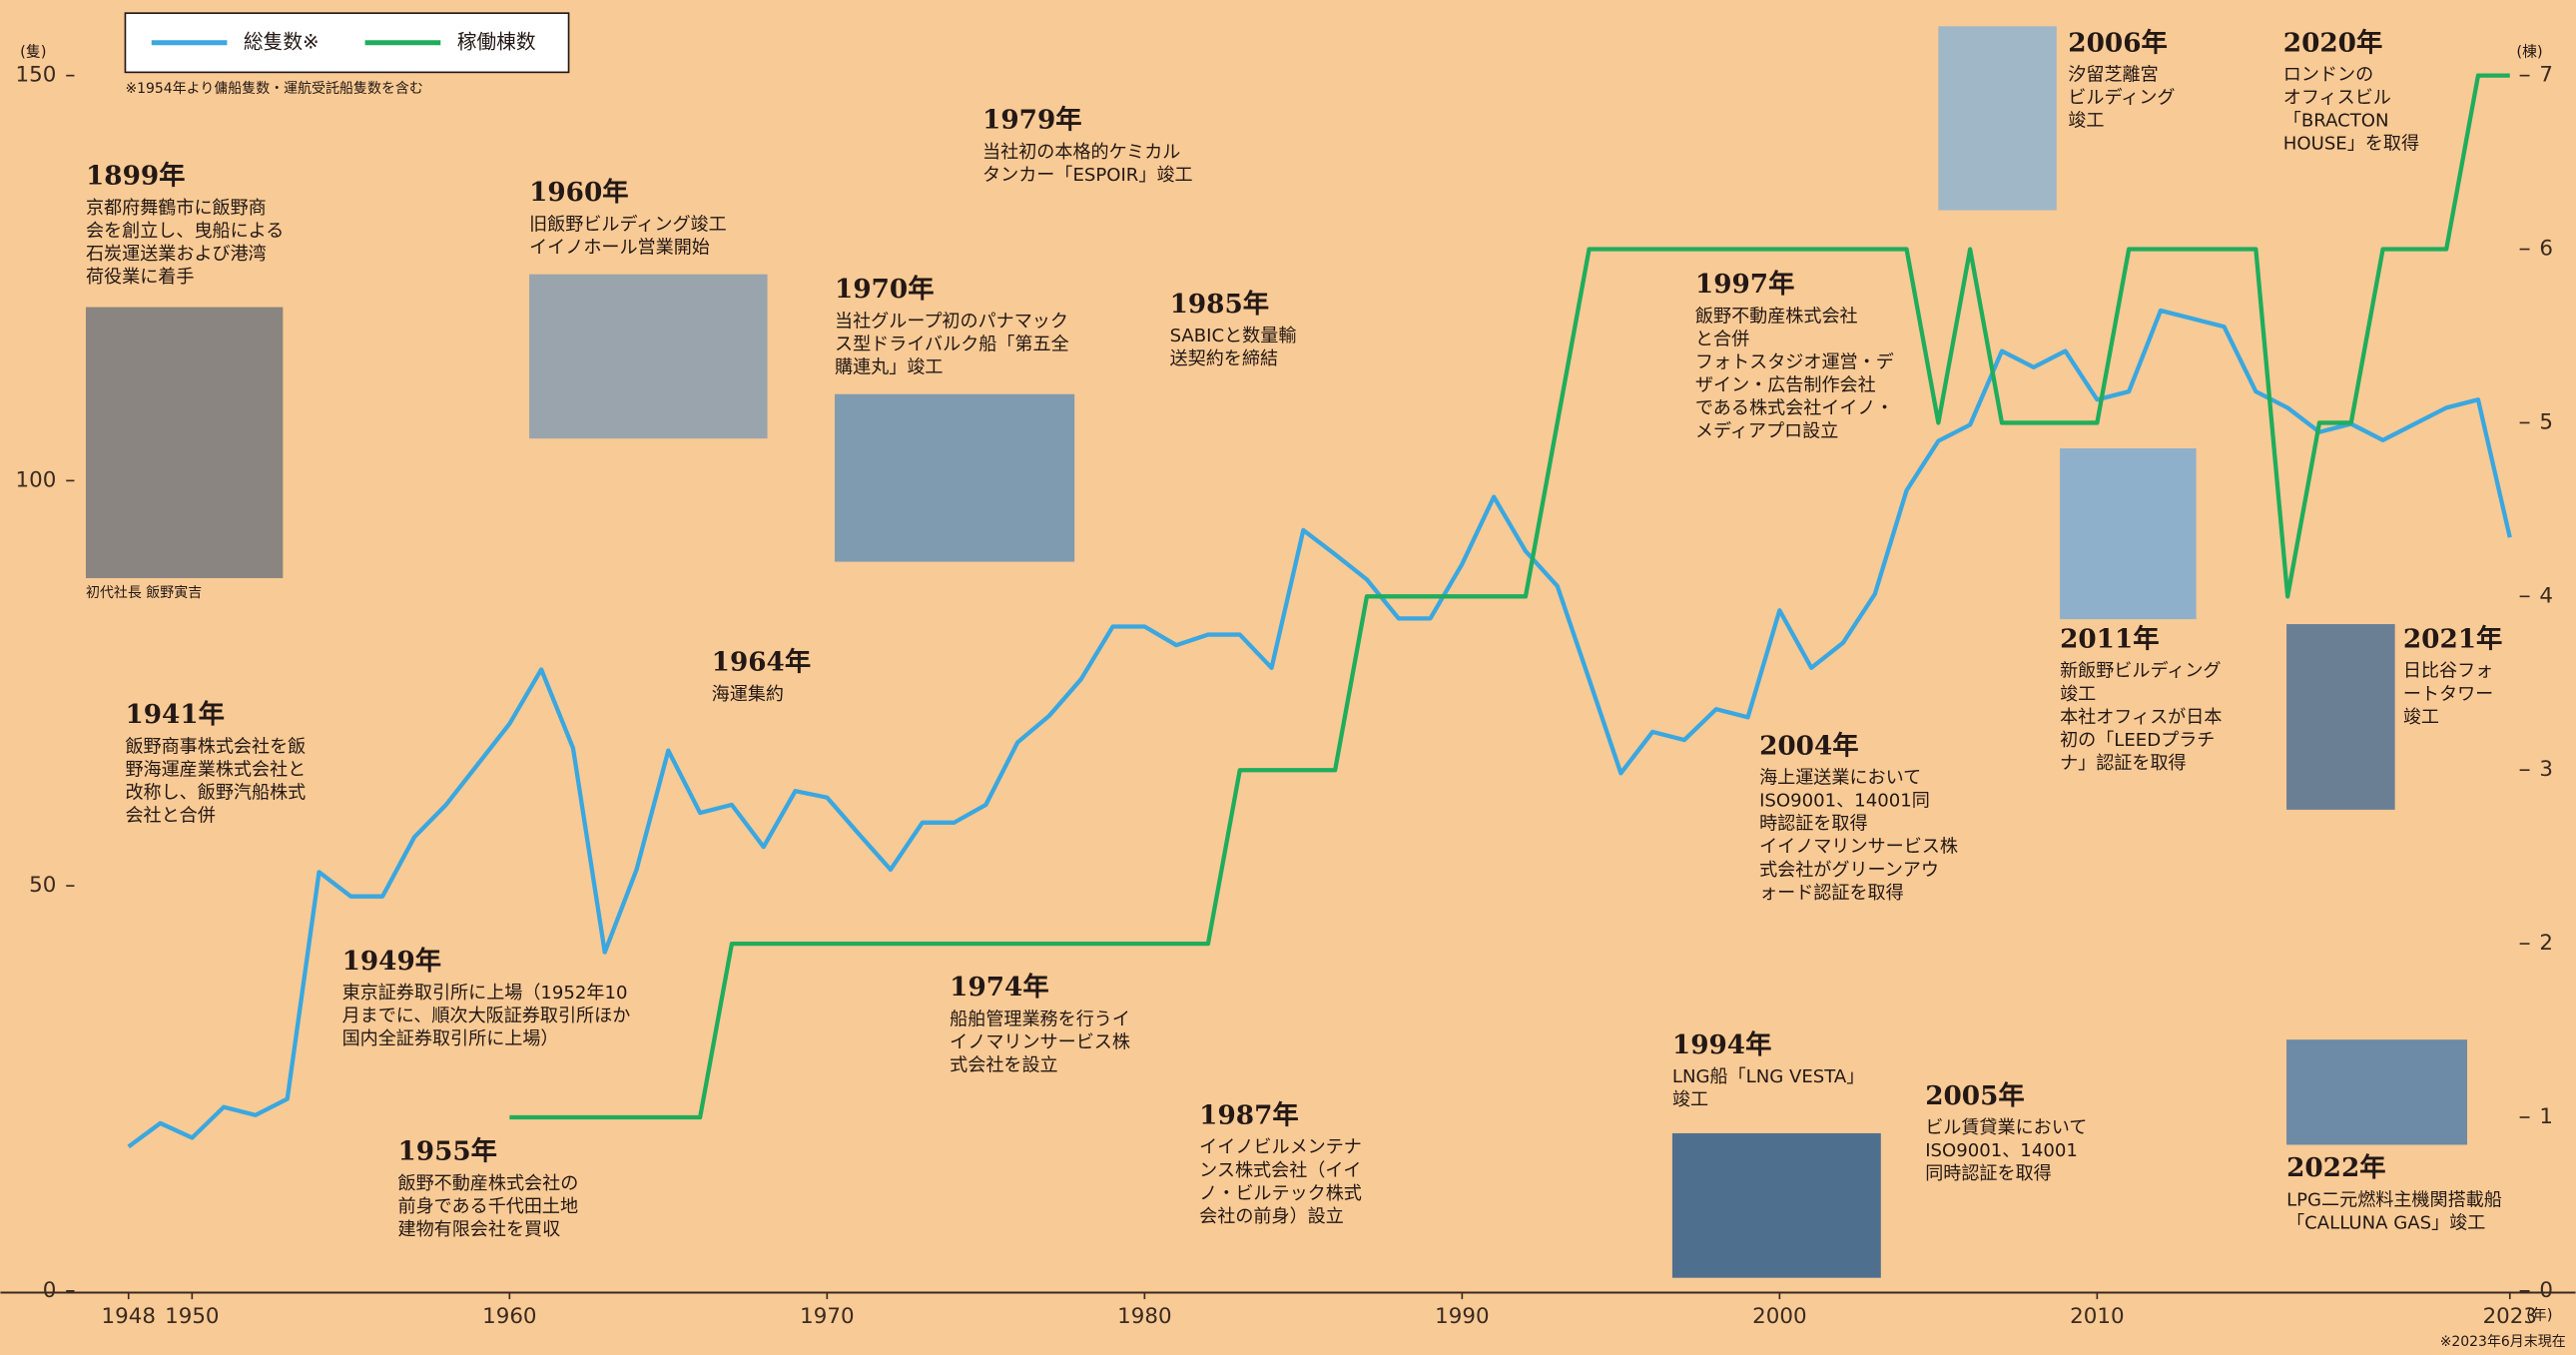 Image resolution: width=2576 pixels, height=1355 pixels. What do you see at coordinates (2546, 1290) in the screenshot?
I see `y2-tick-label: 0` at bounding box center [2546, 1290].